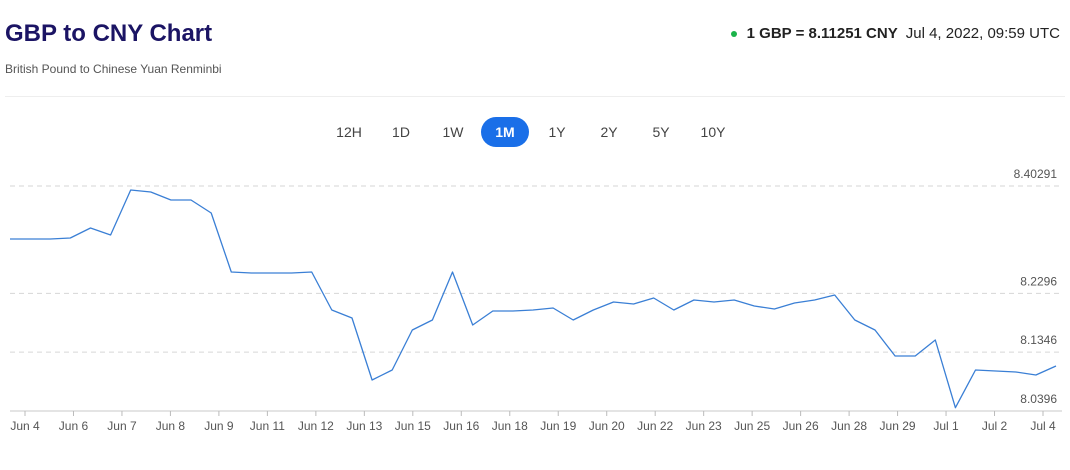 Image resolution: width=1070 pixels, height=470 pixels. What do you see at coordinates (609, 132) in the screenshot?
I see `range-button: 2Y` at bounding box center [609, 132].